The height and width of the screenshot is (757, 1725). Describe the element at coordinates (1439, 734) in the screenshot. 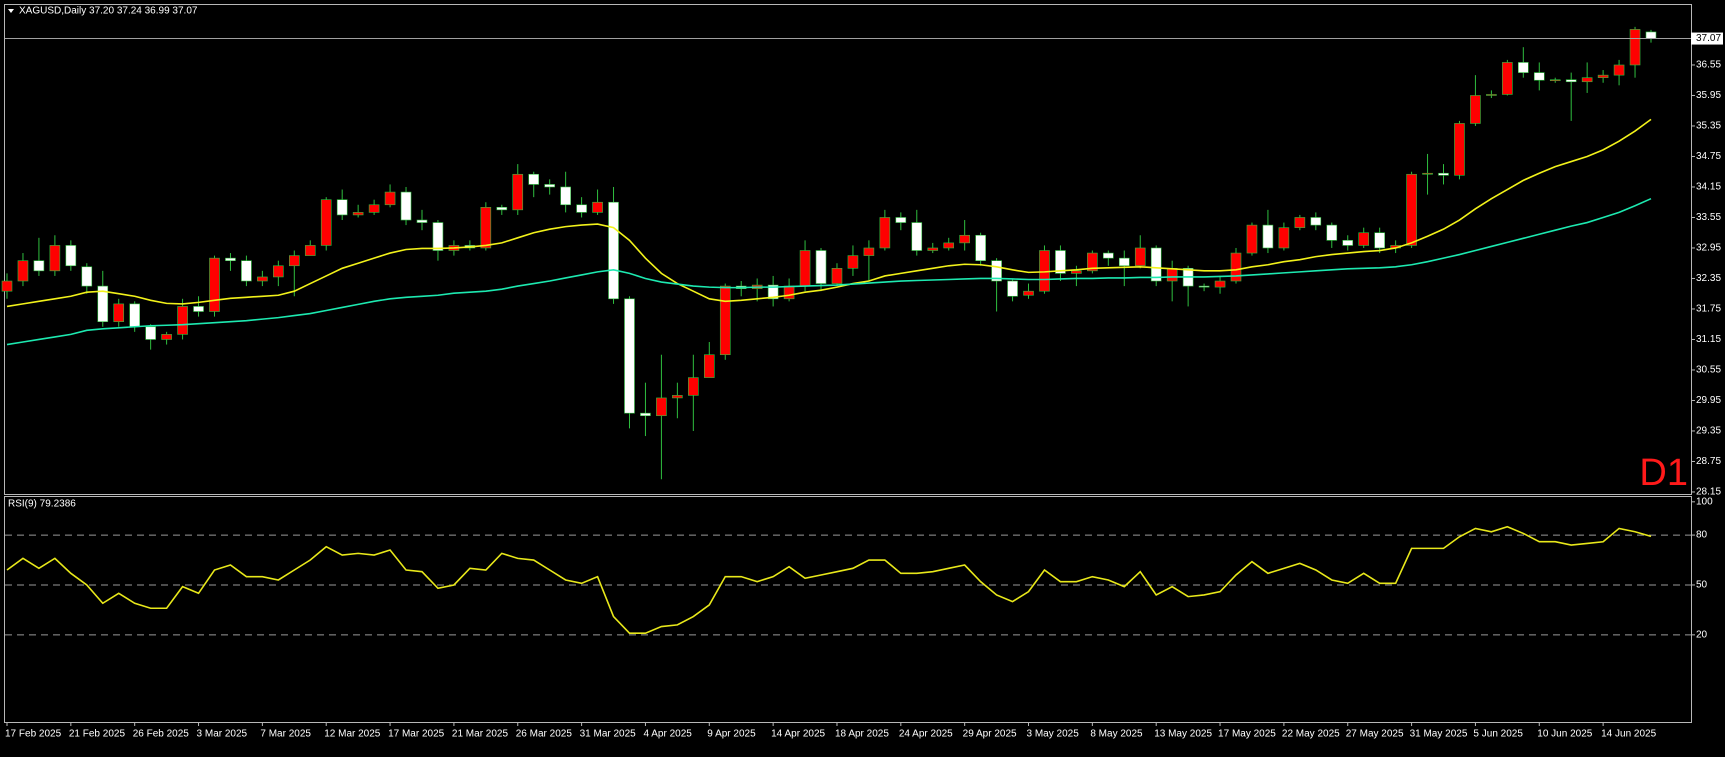

I see `x-tick-label: 31 May 2025` at that location.